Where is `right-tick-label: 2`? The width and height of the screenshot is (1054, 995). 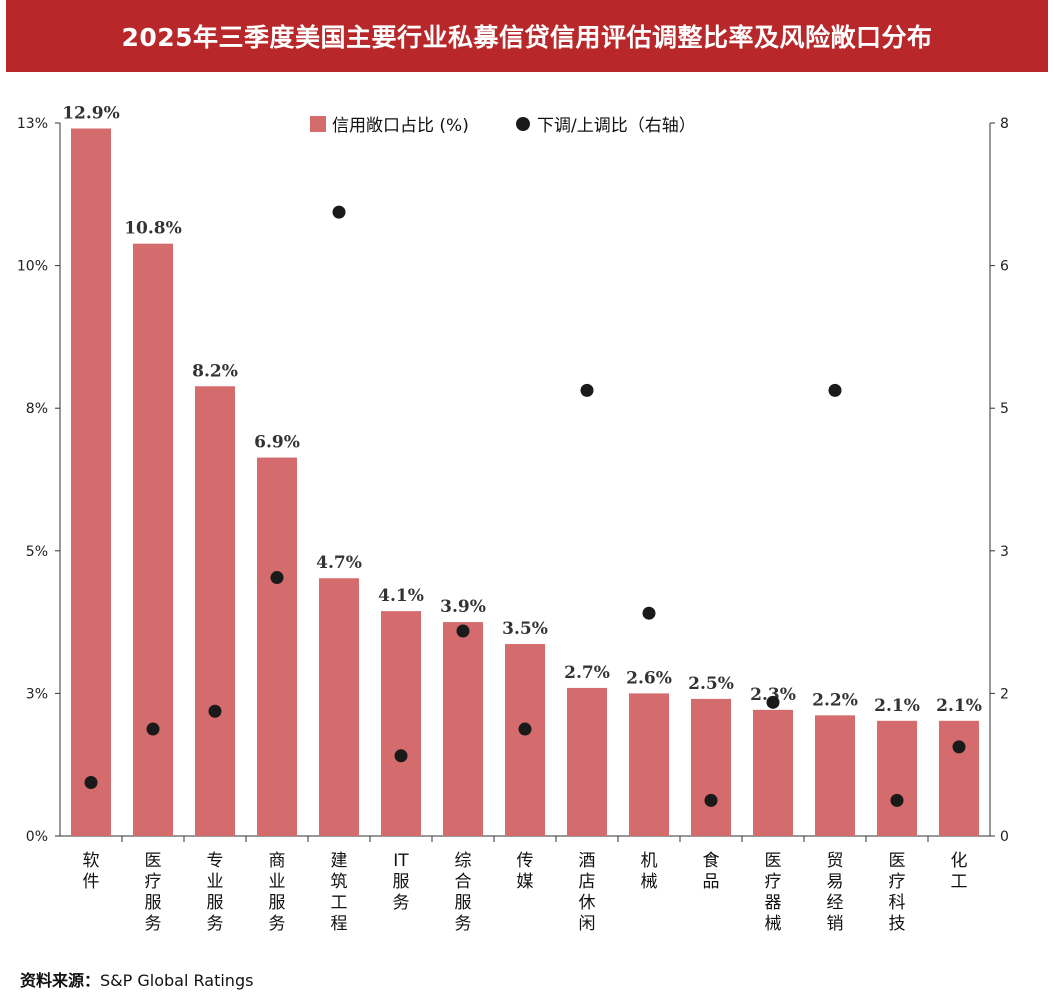 right-tick-label: 2 is located at coordinates (1004, 694).